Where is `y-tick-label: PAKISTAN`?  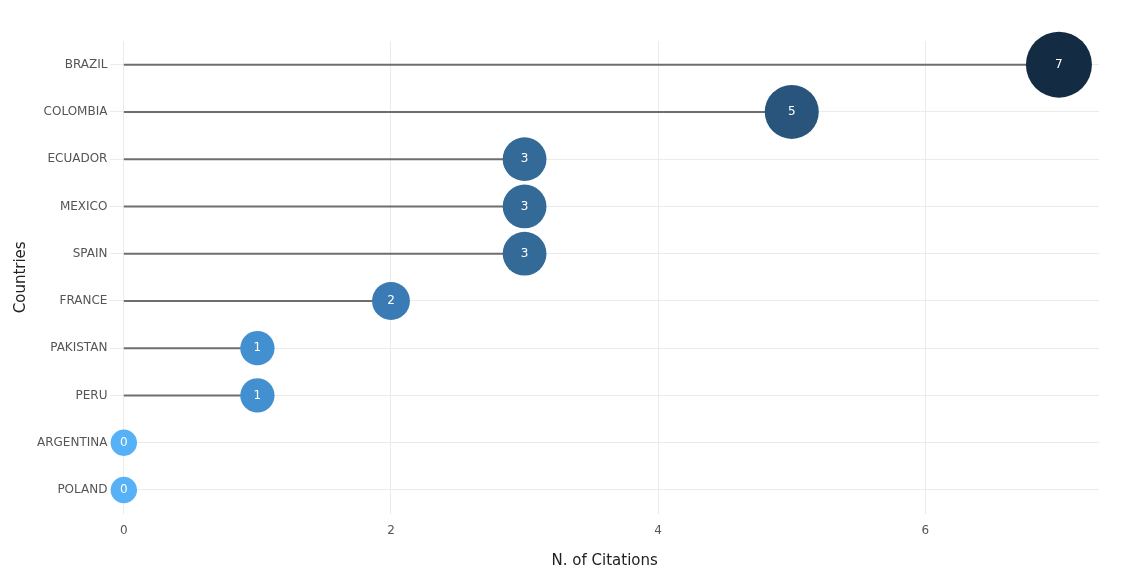 y-tick-label: PAKISTAN is located at coordinates (79, 347).